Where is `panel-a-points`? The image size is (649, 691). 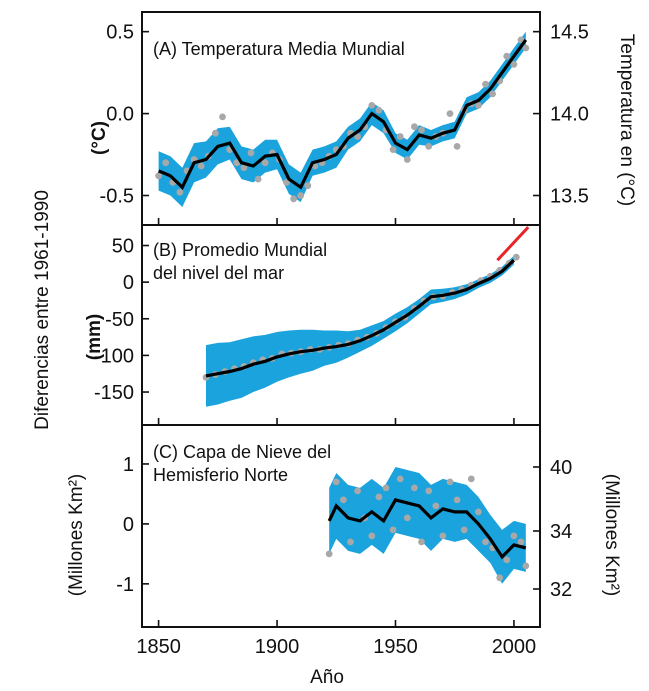
panel-a-points is located at coordinates (342, 119).